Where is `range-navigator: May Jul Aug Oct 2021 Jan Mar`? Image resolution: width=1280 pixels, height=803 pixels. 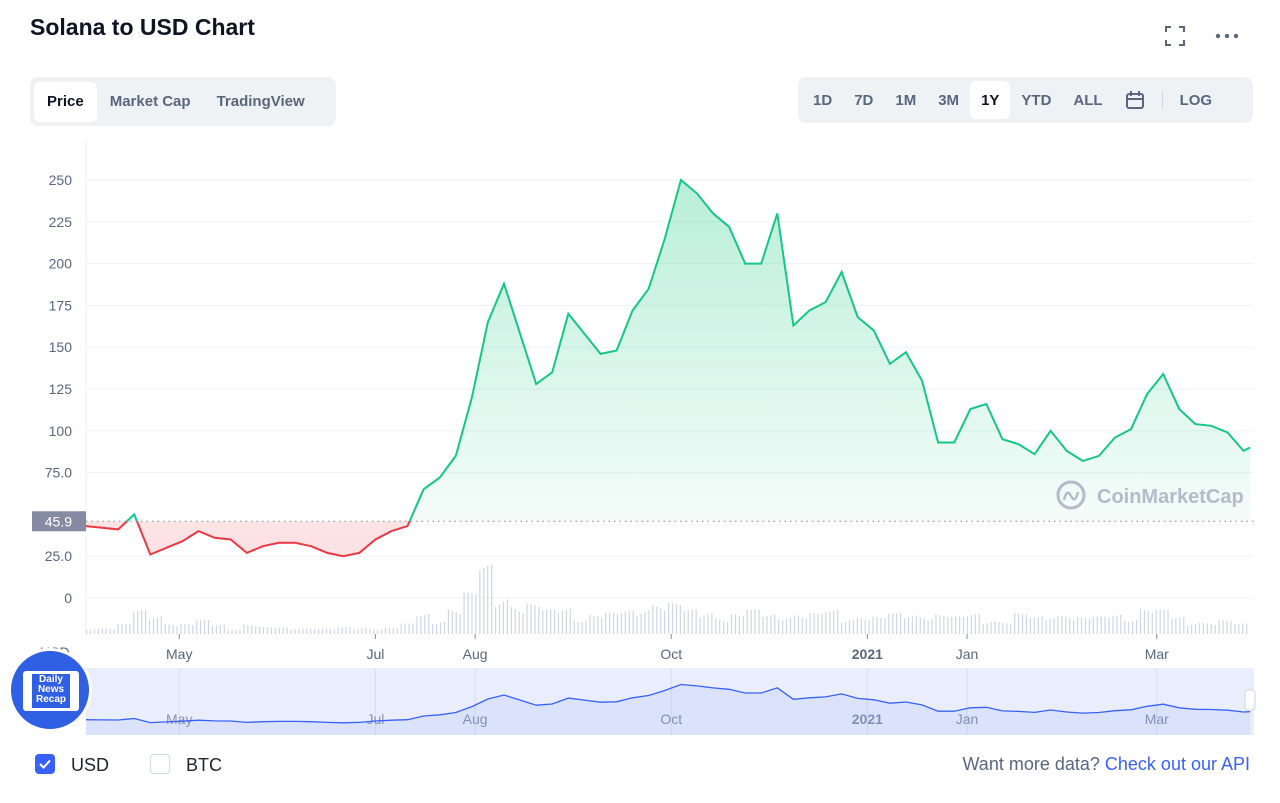 range-navigator: May Jul Aug Oct 2021 Jan Mar is located at coordinates (670, 701).